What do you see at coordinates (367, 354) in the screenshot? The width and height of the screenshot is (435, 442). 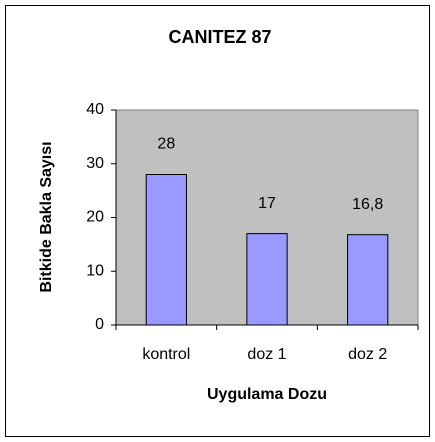 I see `x-tick-label: doz 2` at bounding box center [367, 354].